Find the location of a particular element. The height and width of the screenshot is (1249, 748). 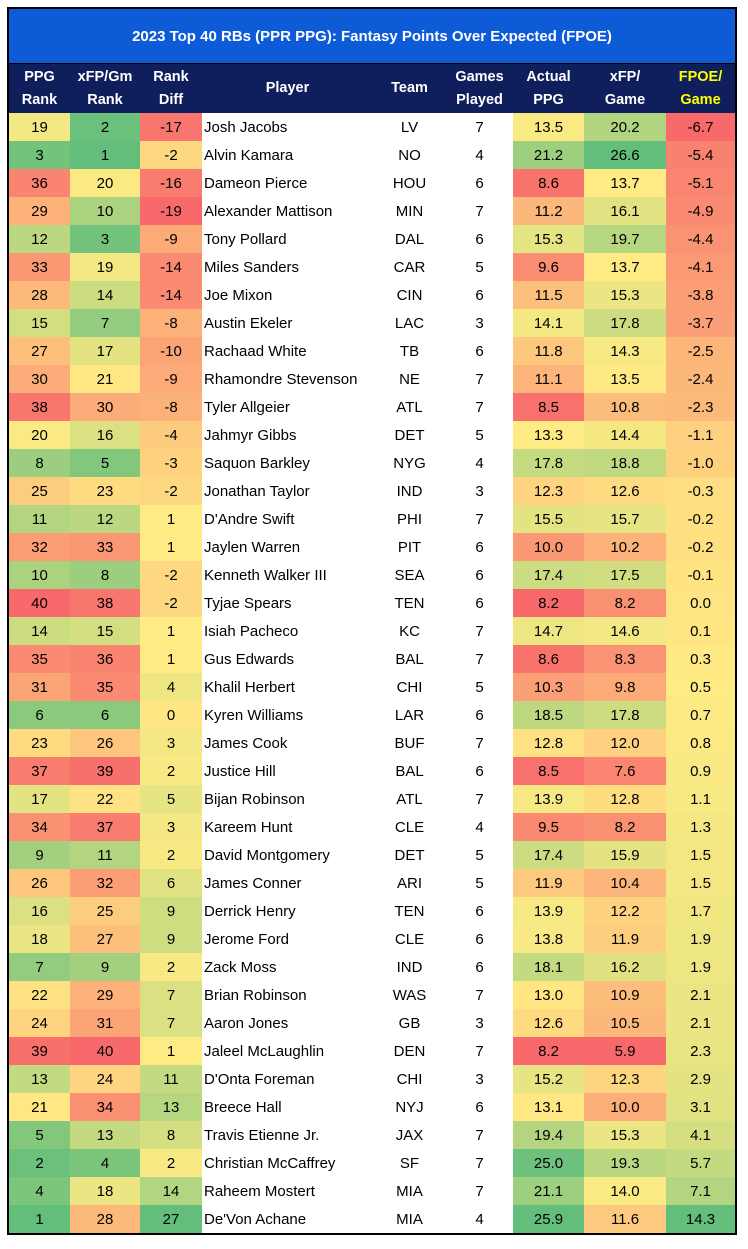

table-row: 32 33 1 Jaylen Warren PIT 6 10.0 10.2 -0.2 is located at coordinates (372, 547).